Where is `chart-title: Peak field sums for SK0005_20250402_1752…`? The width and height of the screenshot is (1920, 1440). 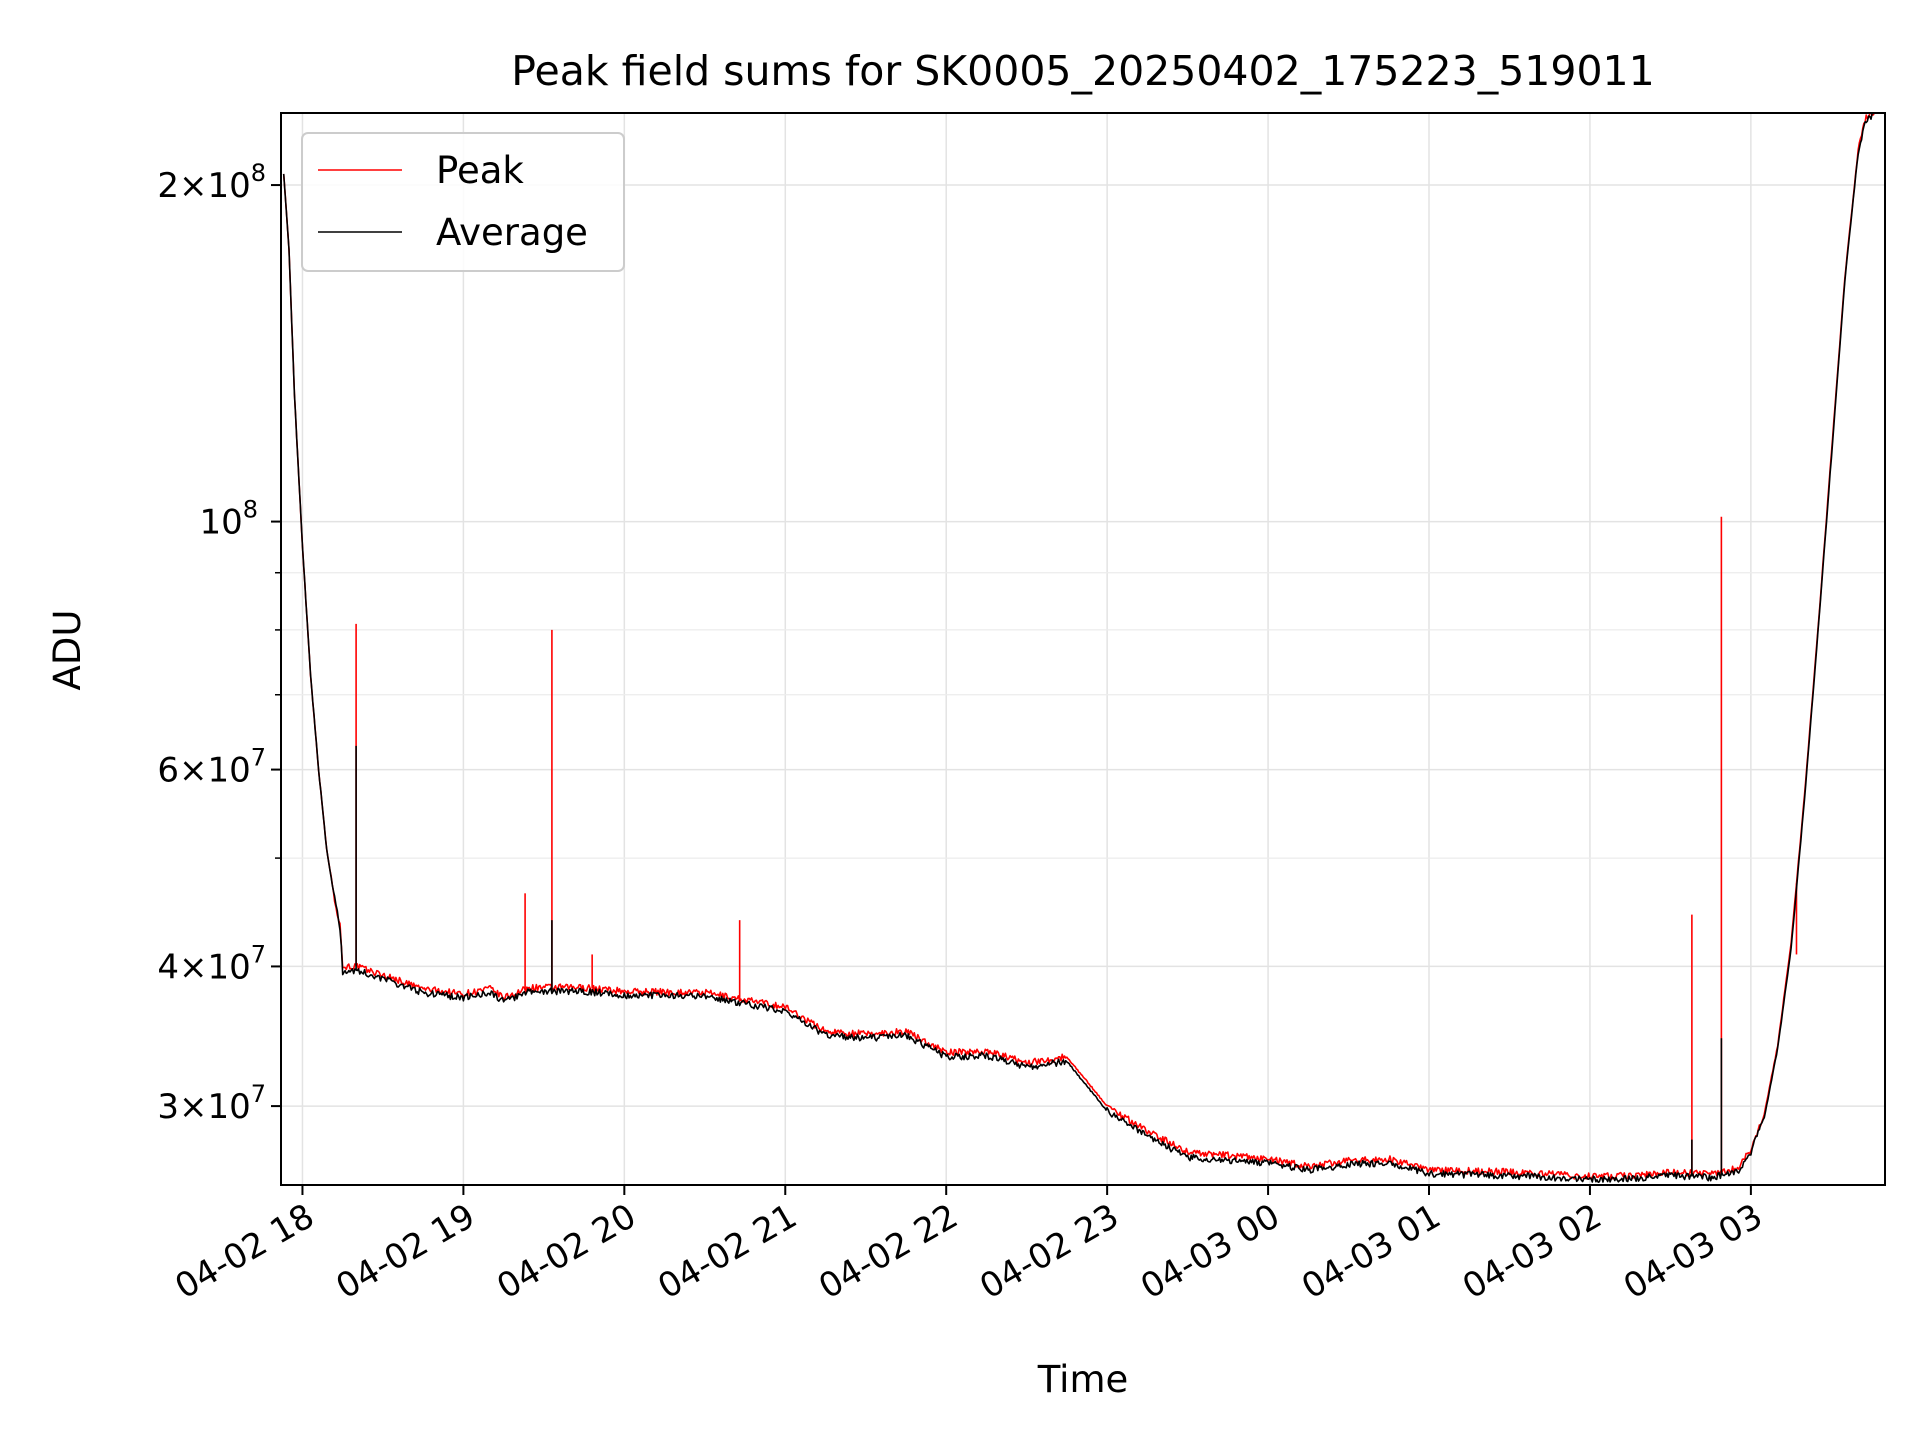 chart-title: Peak field sums for SK0005_20250402_1752… is located at coordinates (1082, 71).